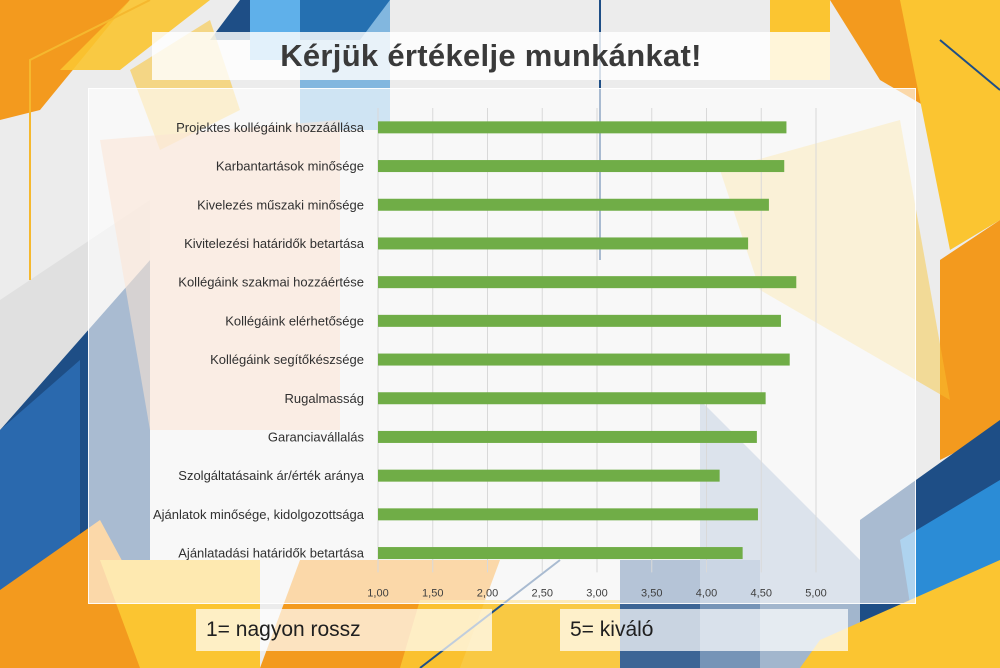  Describe the element at coordinates (271, 282) in the screenshot. I see `category-label: Kollégáink szakmai hozzáértése` at that location.